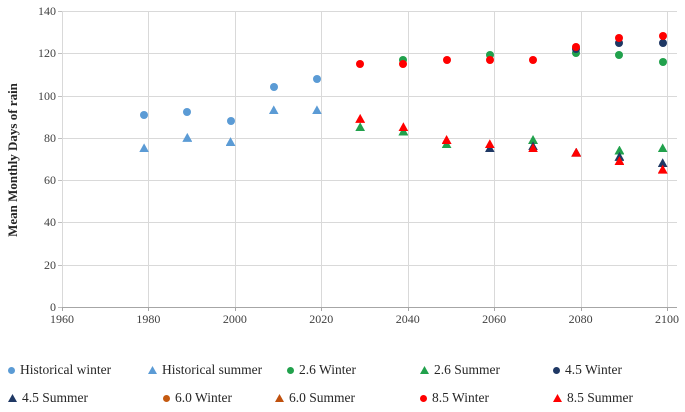 Image resolution: width=685 pixels, height=412 pixels. I want to click on x-tick-label: 2100, so click(667, 319).